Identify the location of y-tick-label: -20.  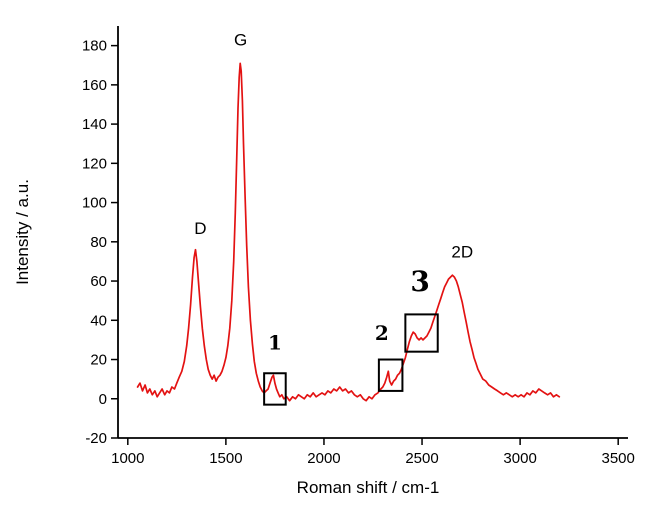
(96, 438).